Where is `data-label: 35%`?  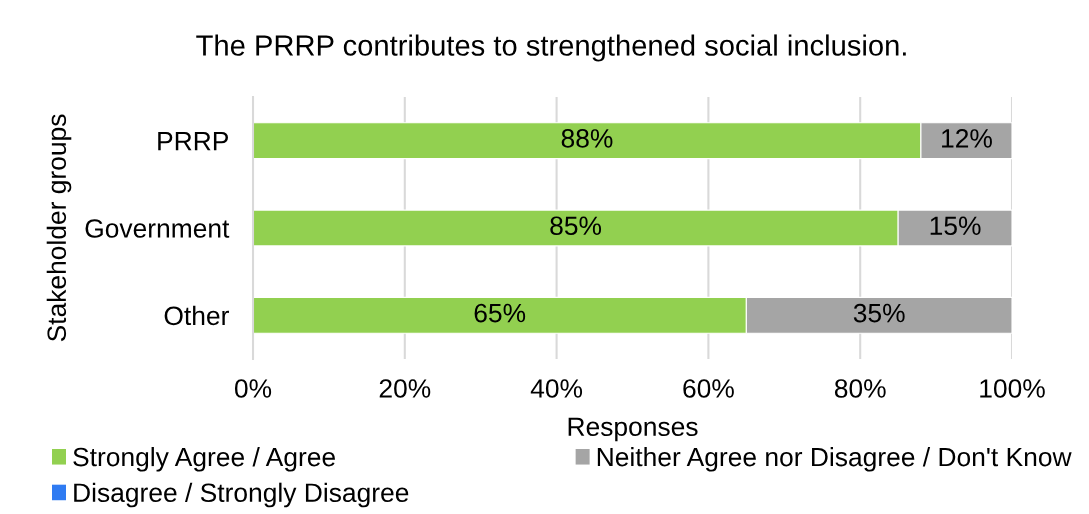 data-label: 35% is located at coordinates (879, 313).